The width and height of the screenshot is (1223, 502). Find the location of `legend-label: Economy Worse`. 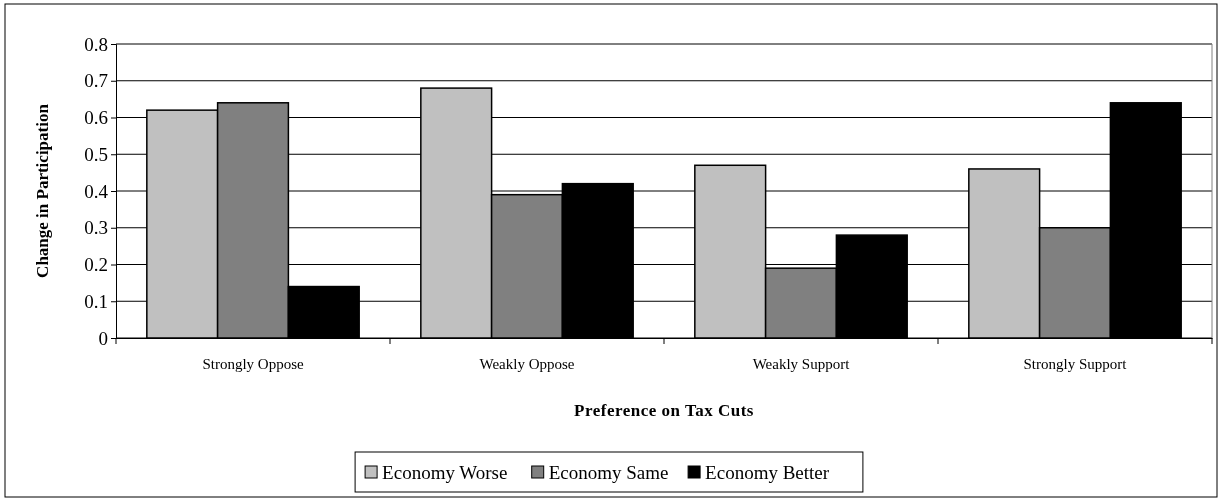

legend-label: Economy Worse is located at coordinates (445, 472).